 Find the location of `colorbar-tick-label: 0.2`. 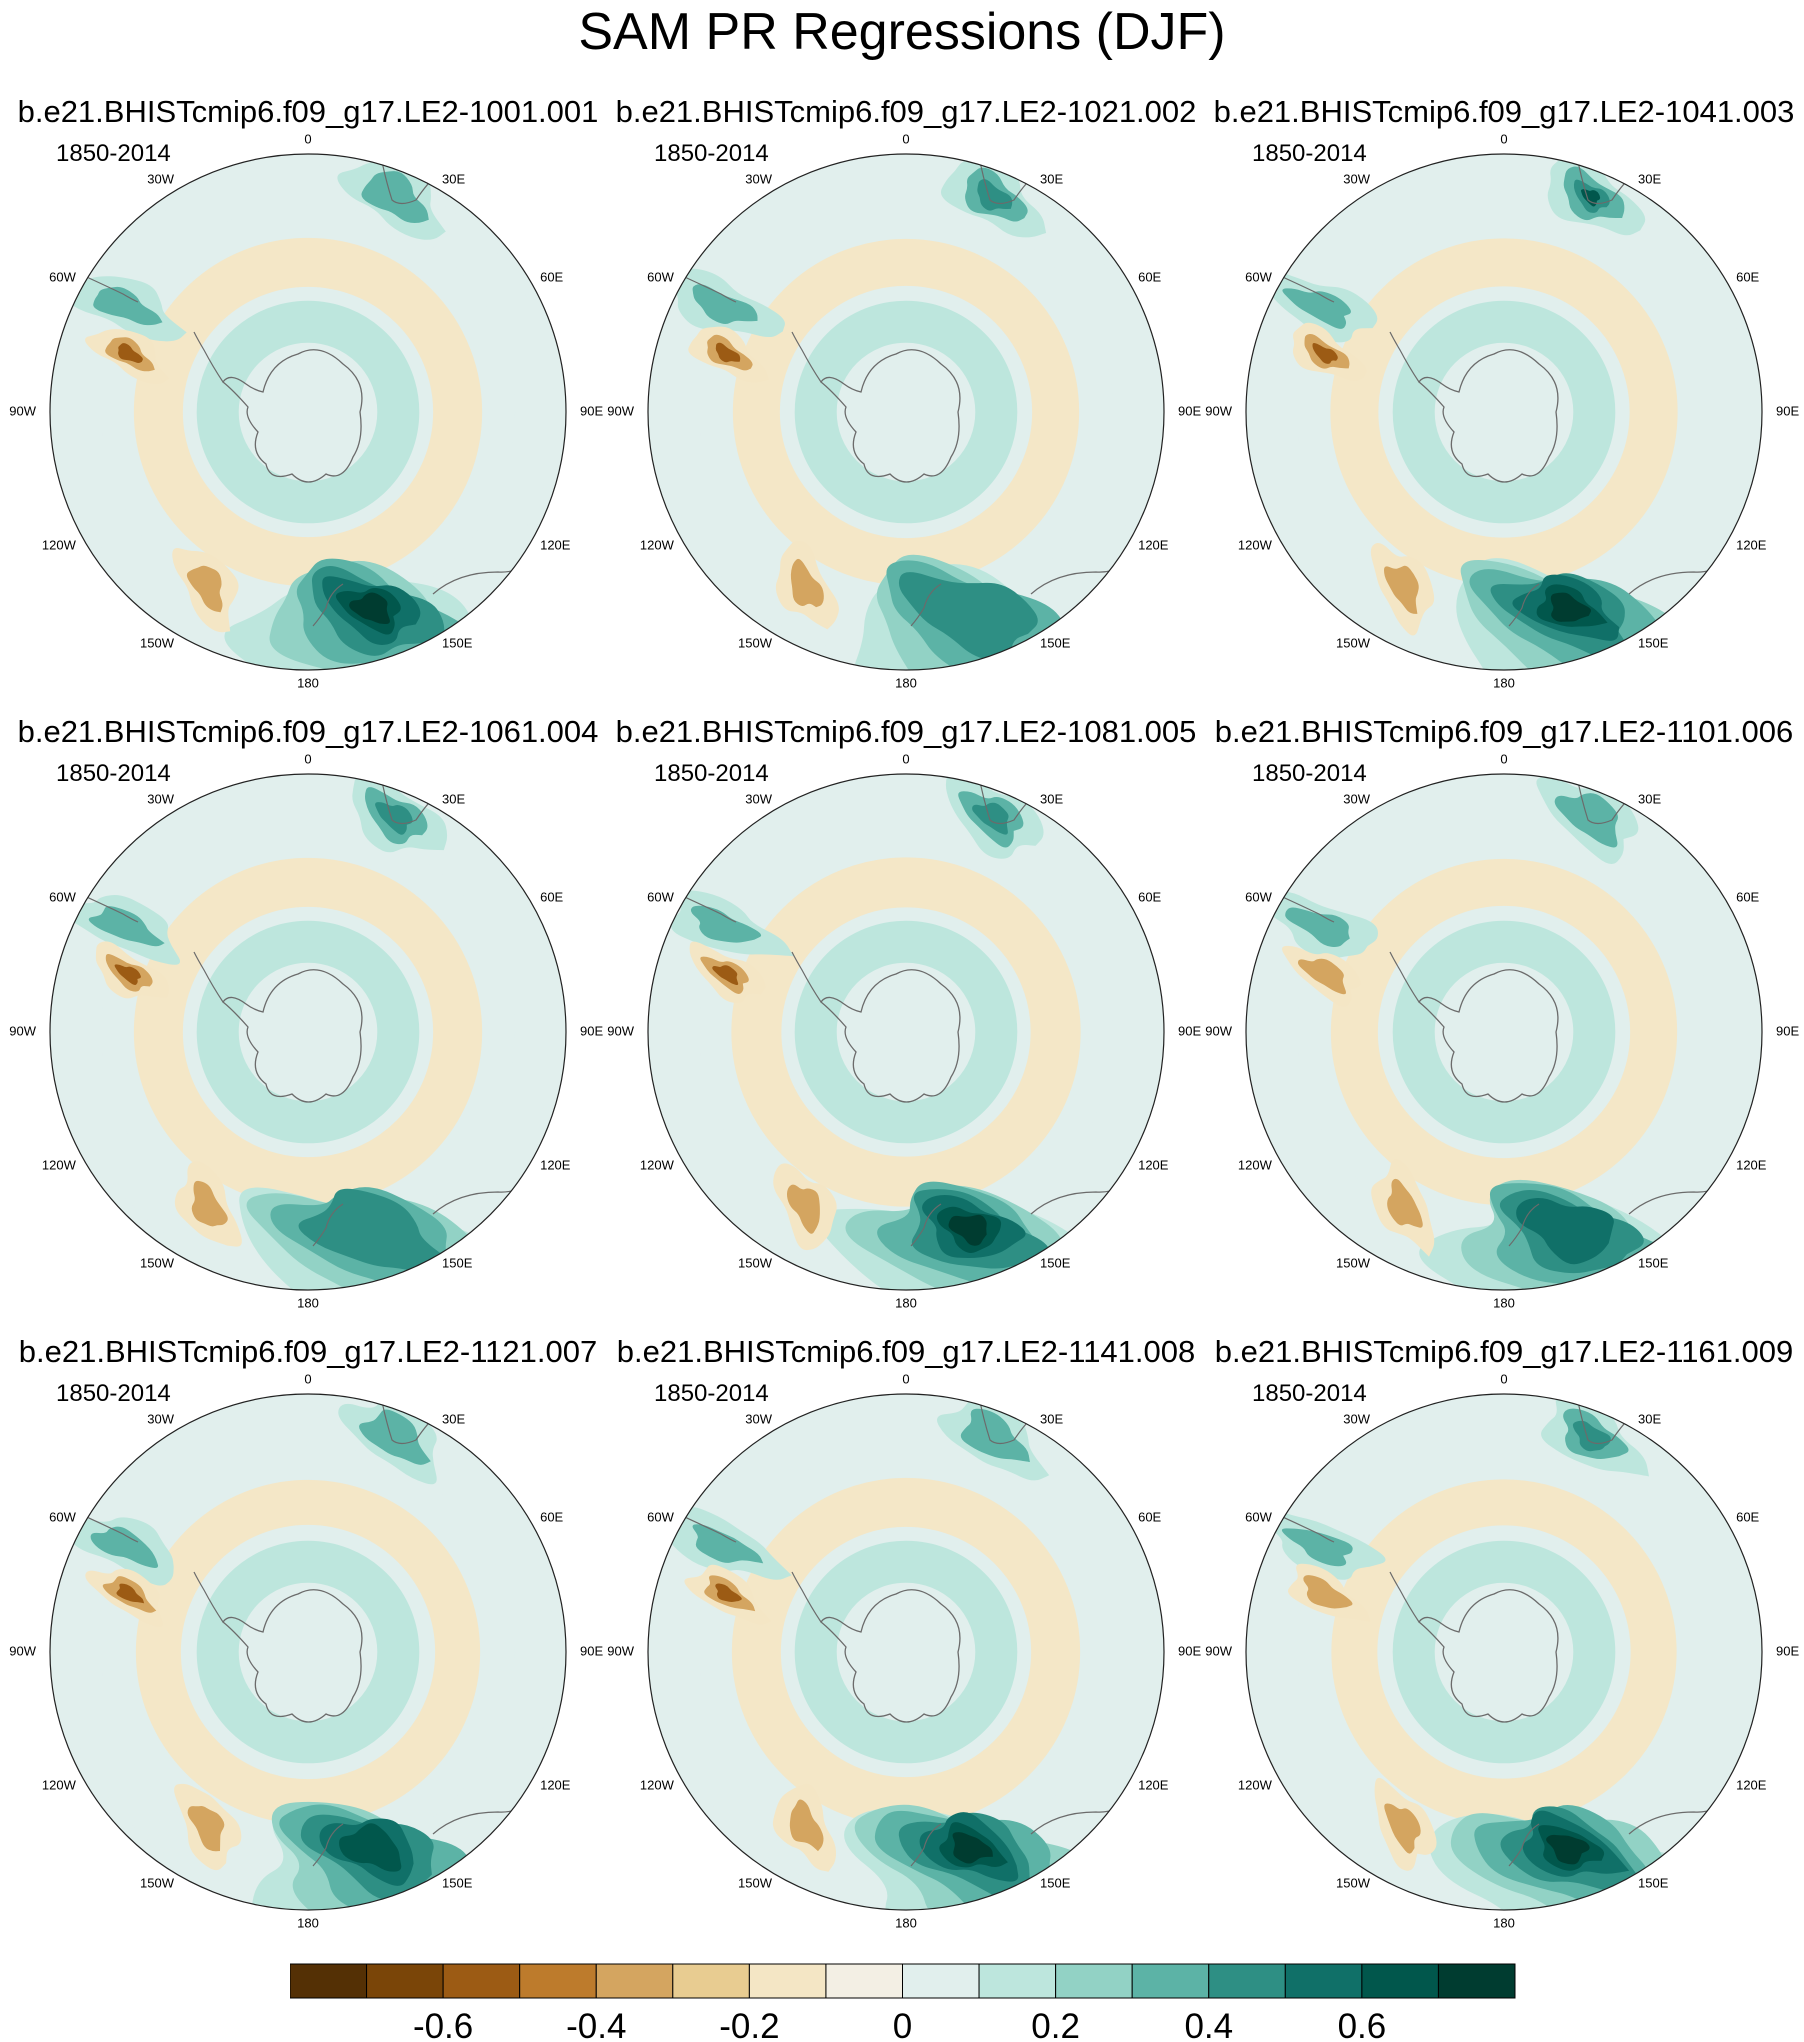

colorbar-tick-label: 0.2 is located at coordinates (1055, 2024).